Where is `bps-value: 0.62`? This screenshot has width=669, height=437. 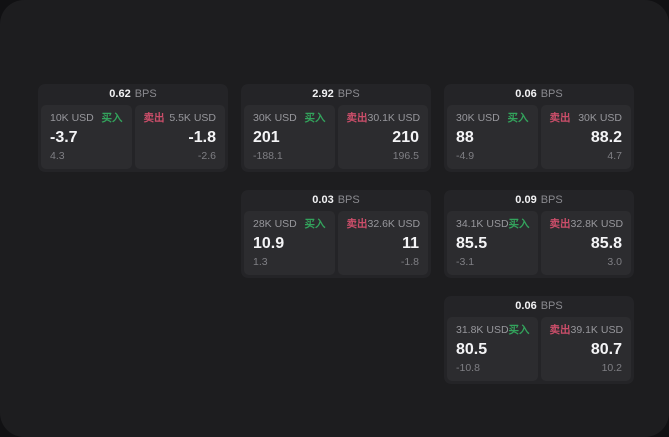
bps-value: 0.62 is located at coordinates (120, 94).